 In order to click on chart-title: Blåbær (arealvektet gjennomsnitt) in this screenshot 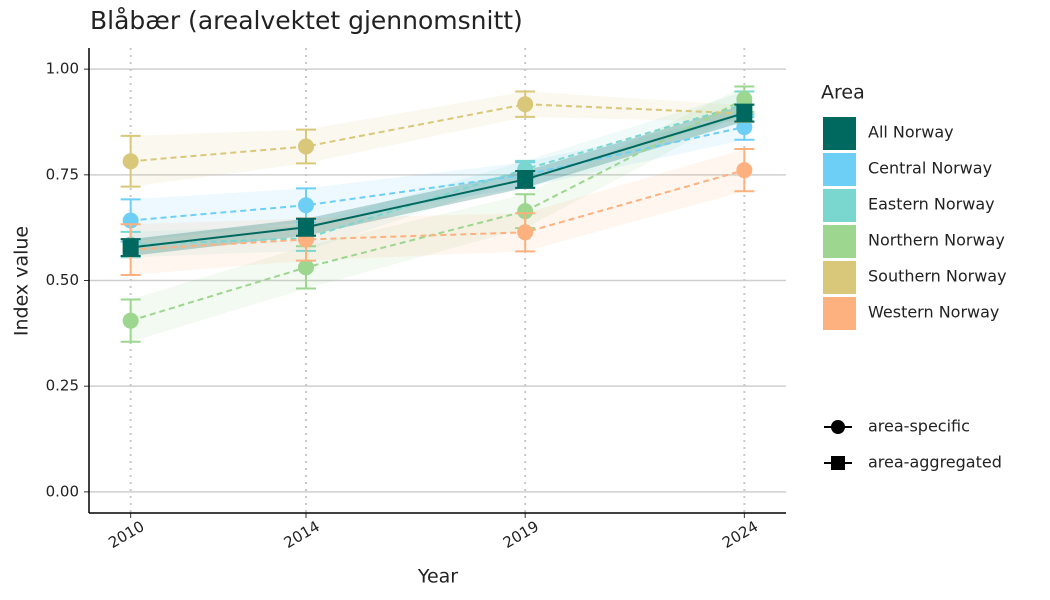, I will do `click(306, 20)`.